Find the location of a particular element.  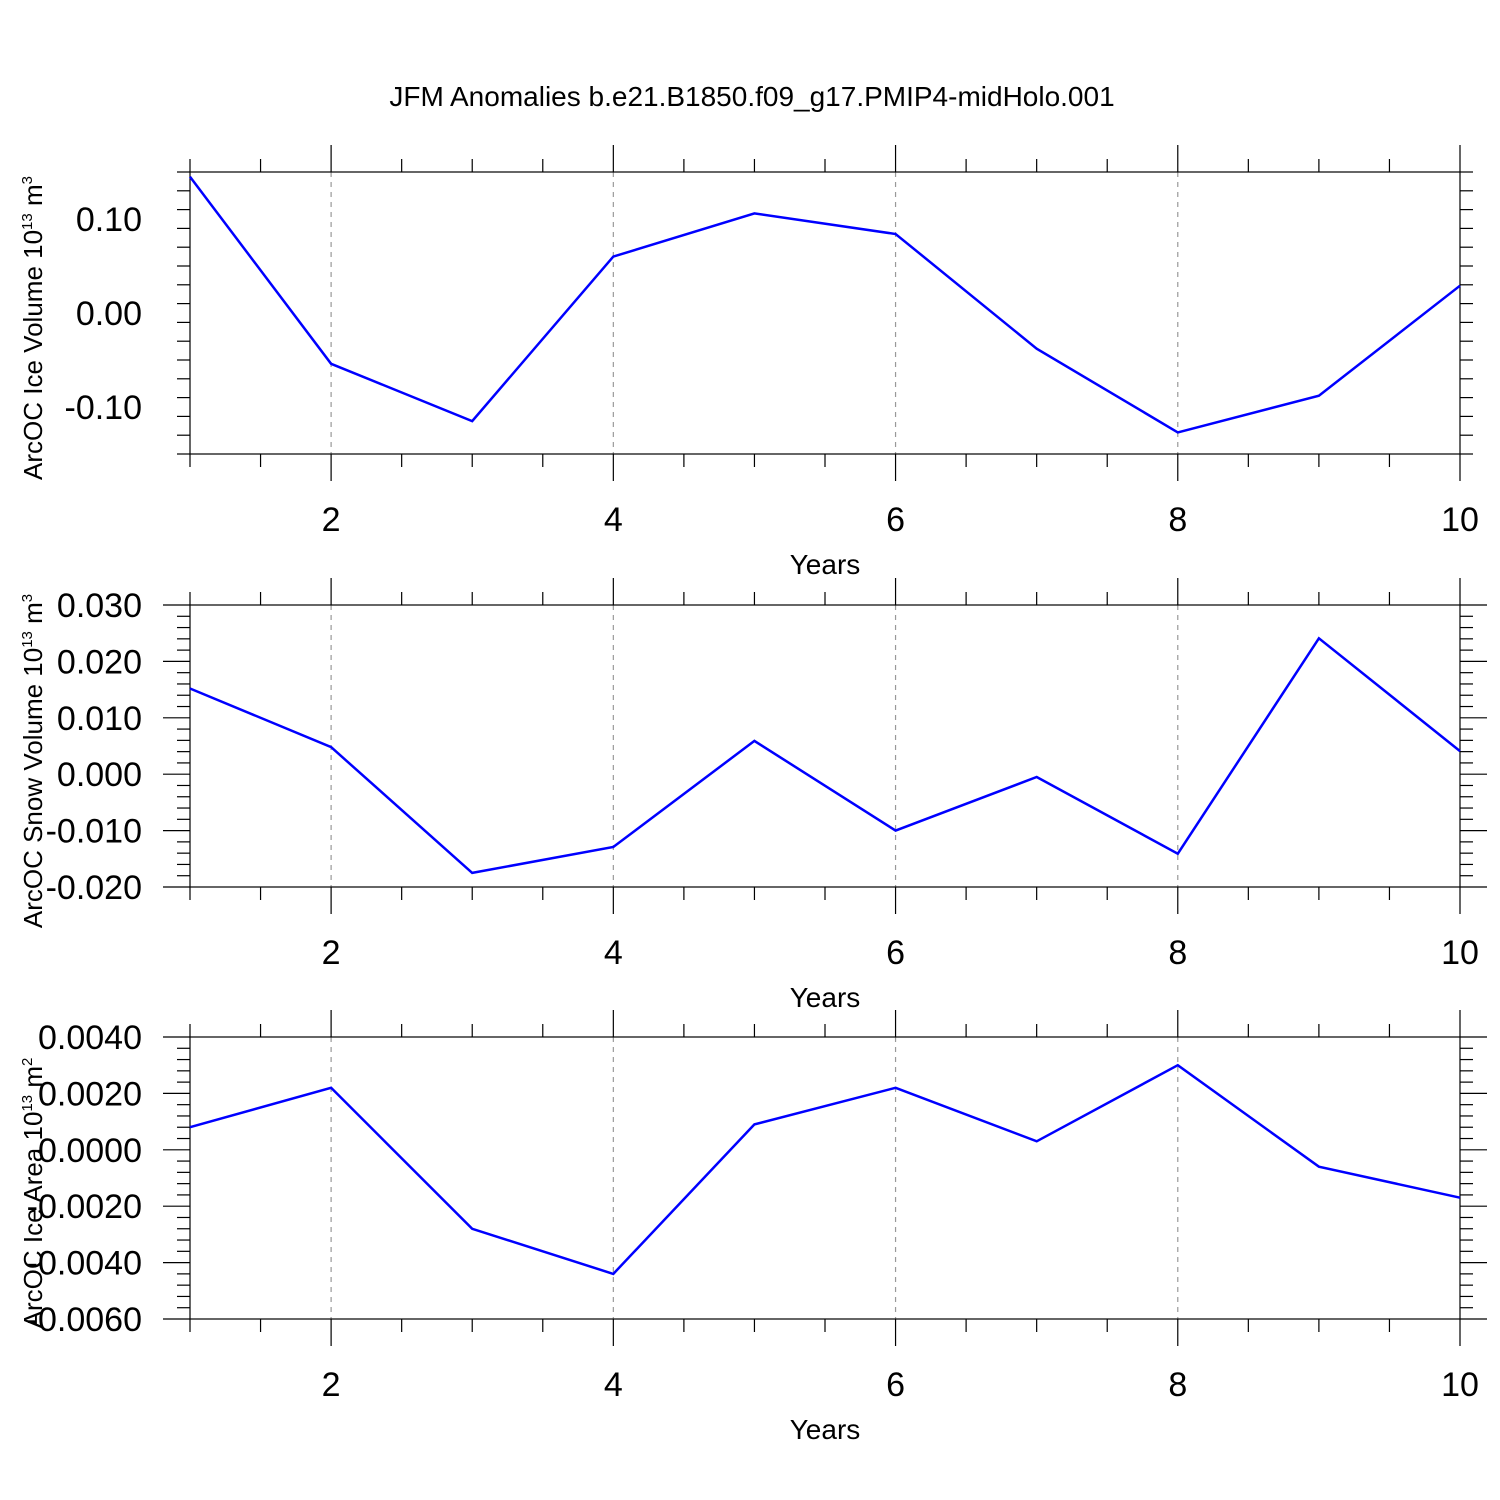

y-tick-label: -0.0040 is located at coordinates (84, 1264).